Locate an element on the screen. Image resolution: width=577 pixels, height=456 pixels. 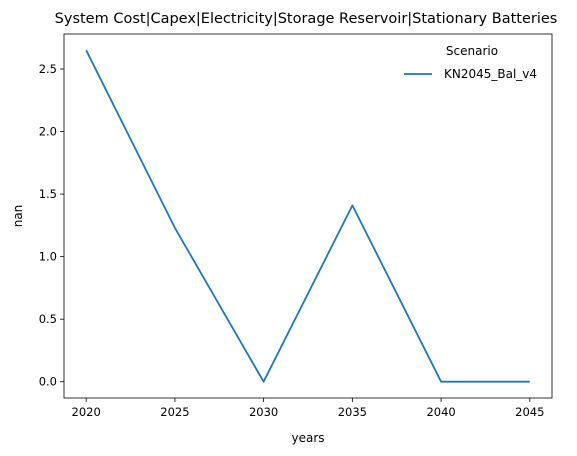
x-tick-label: 2035 is located at coordinates (352, 412).